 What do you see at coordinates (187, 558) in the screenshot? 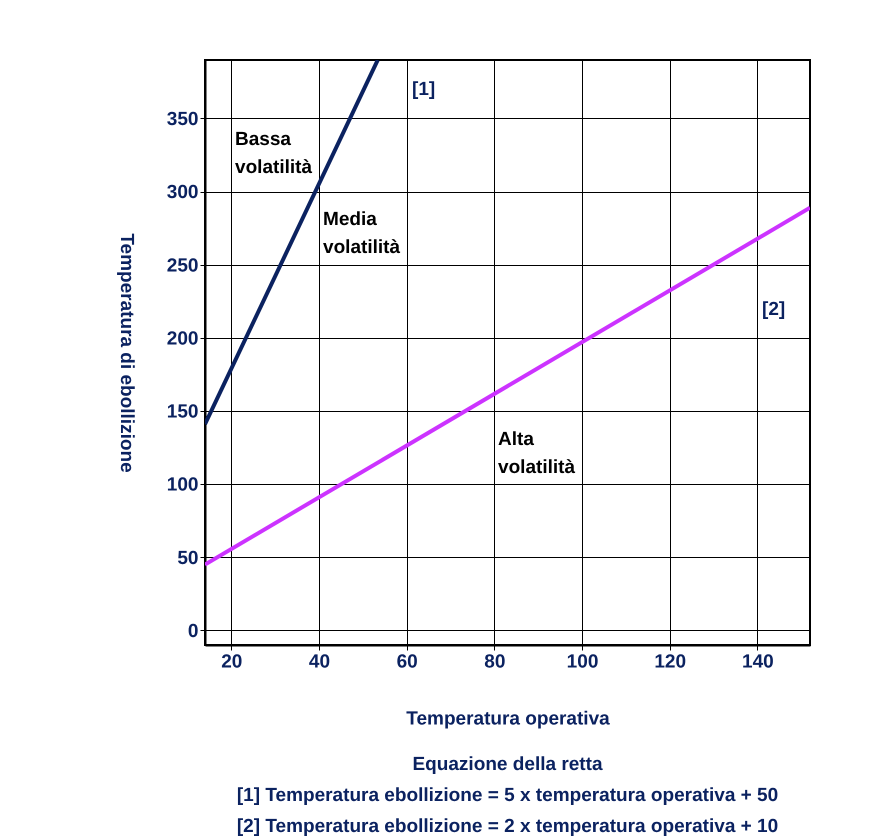
I see `y-tick-label: 50` at bounding box center [187, 558].